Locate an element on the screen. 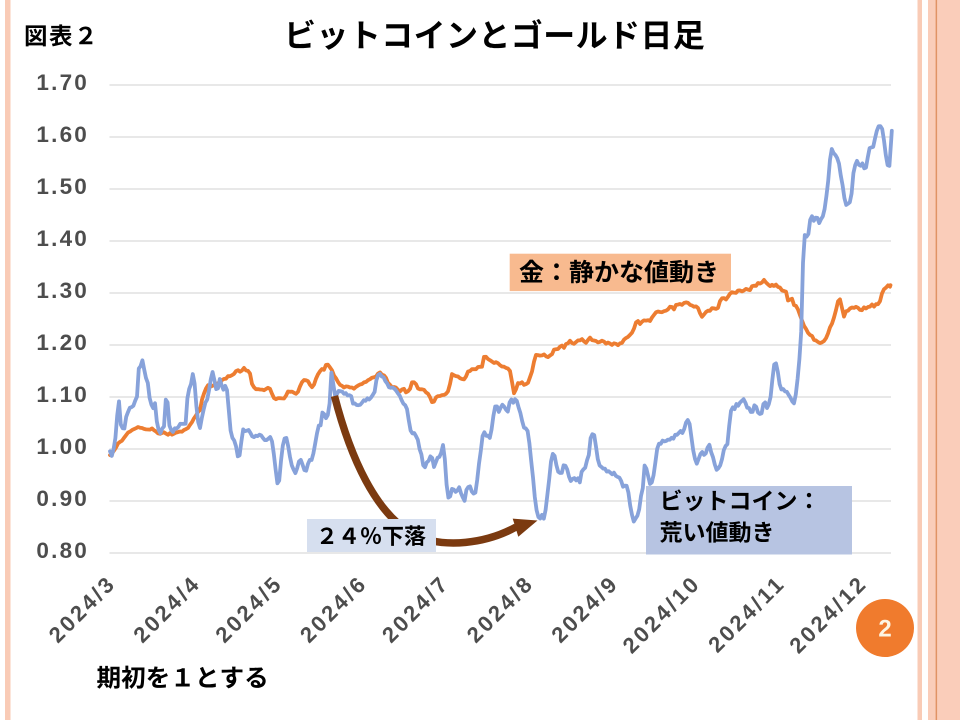 This screenshot has width=960, height=720. svg-text: 1.10 is located at coordinates (62, 394).